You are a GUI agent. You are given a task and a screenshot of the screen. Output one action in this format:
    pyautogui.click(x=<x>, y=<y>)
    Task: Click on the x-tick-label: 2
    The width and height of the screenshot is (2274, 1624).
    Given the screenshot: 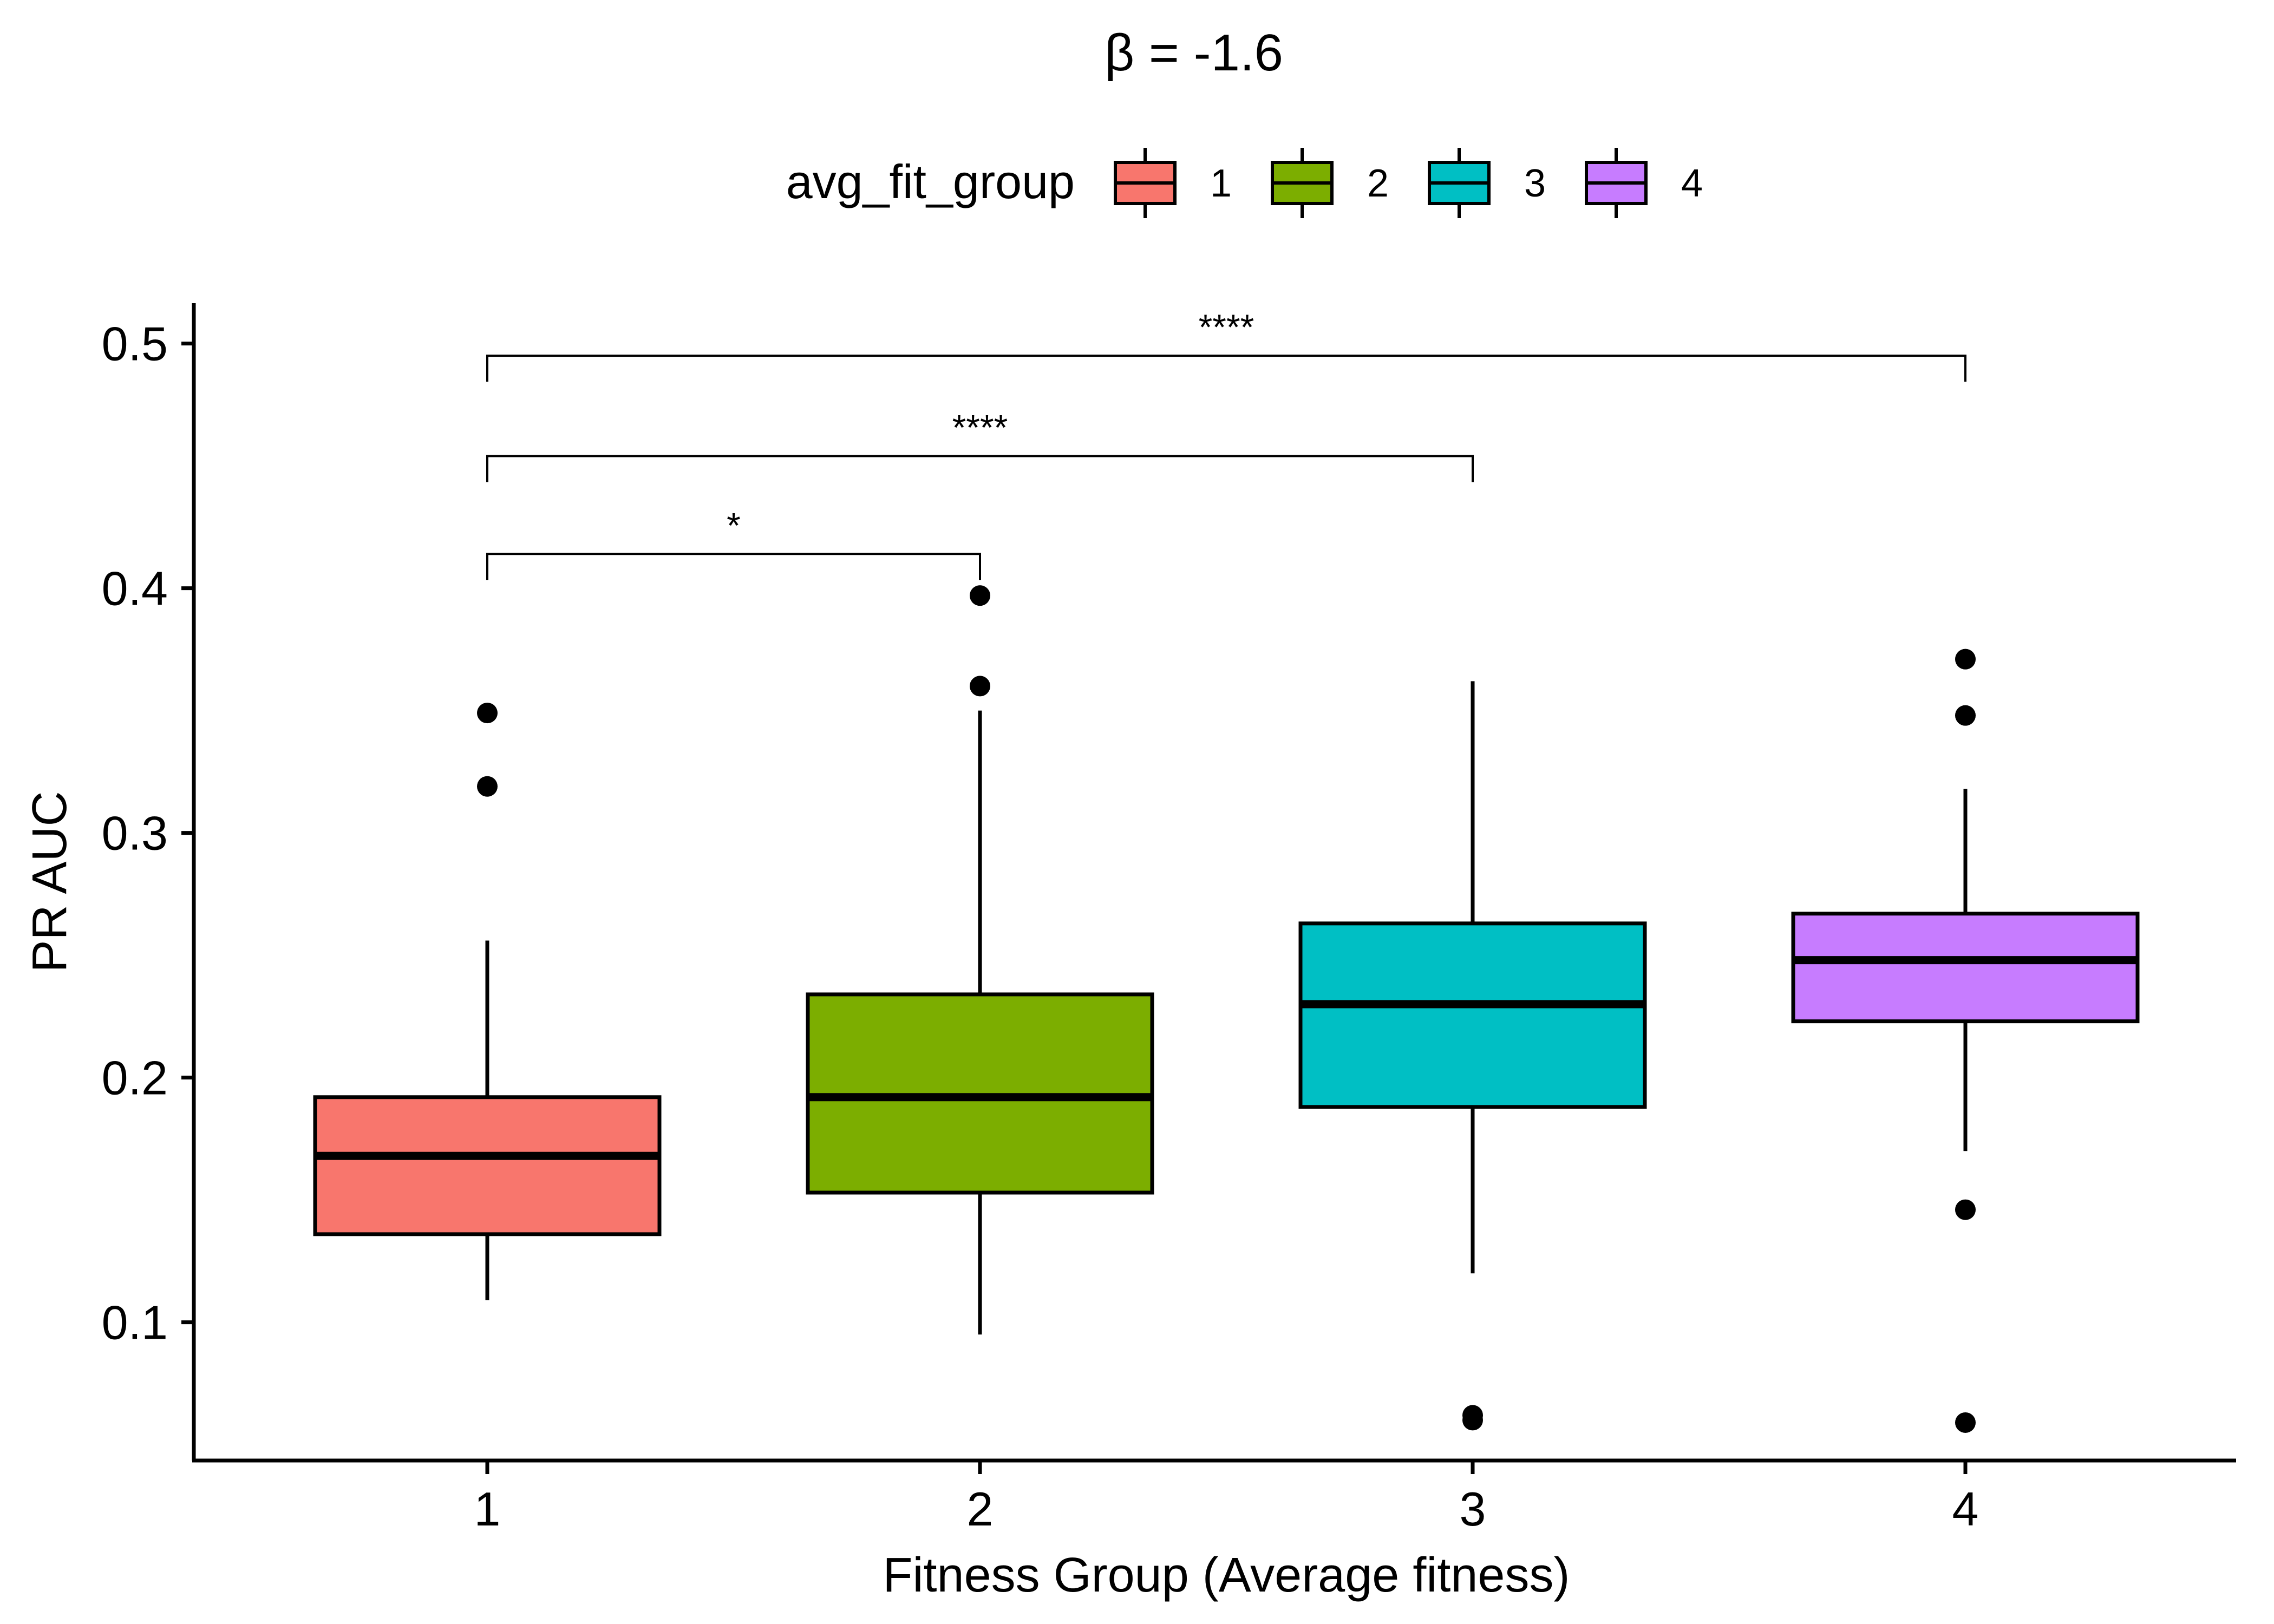 What is the action you would take?
    pyautogui.click(x=981, y=1509)
    